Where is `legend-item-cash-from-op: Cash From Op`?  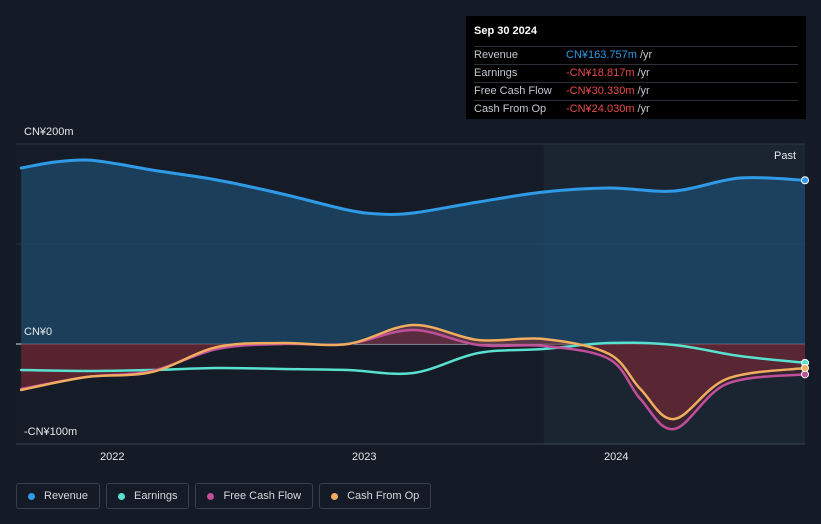 legend-item-cash-from-op: Cash From Op is located at coordinates (375, 496).